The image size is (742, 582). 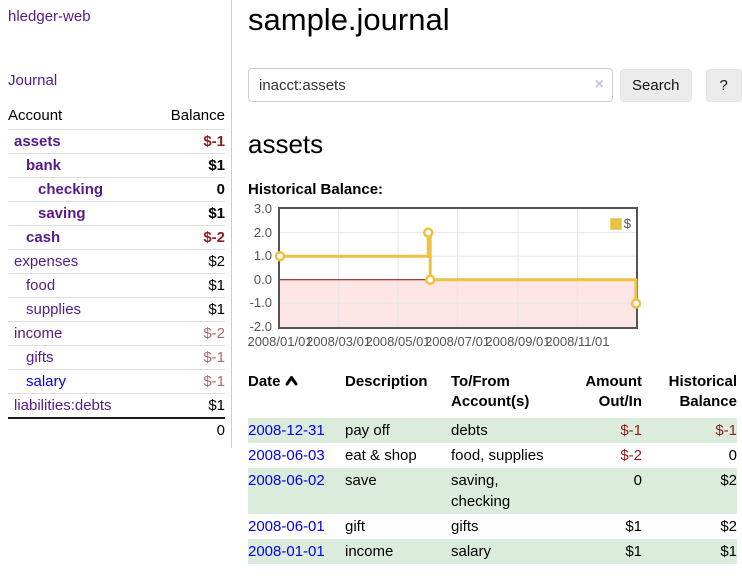 I want to click on account-row: income $-2, so click(x=116, y=333).